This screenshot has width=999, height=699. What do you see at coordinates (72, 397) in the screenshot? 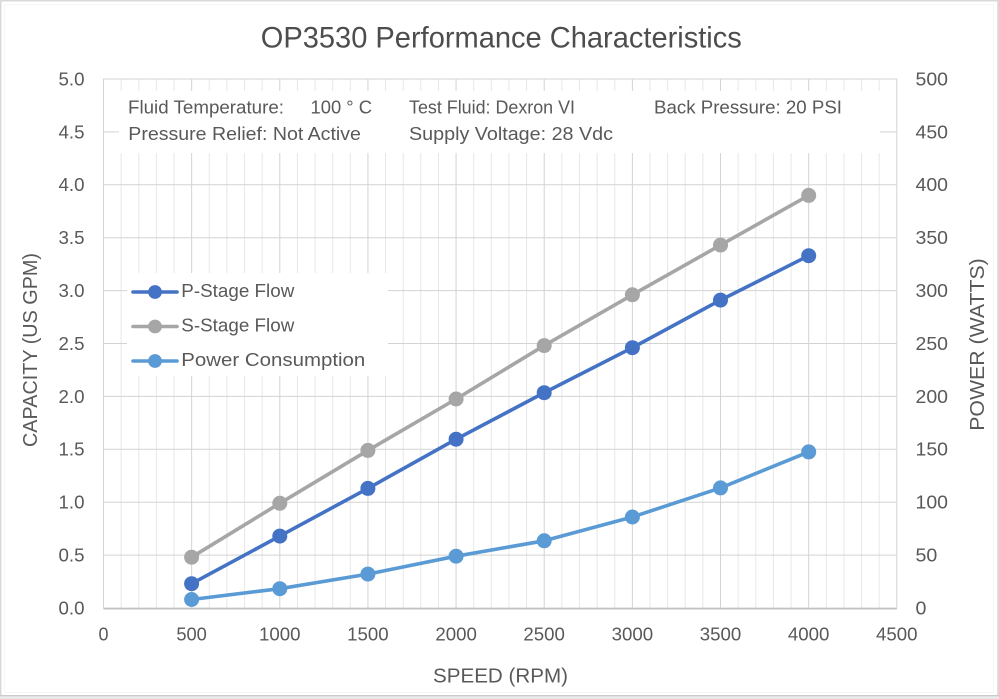
I see `svg-text: 2.0` at bounding box center [72, 397].